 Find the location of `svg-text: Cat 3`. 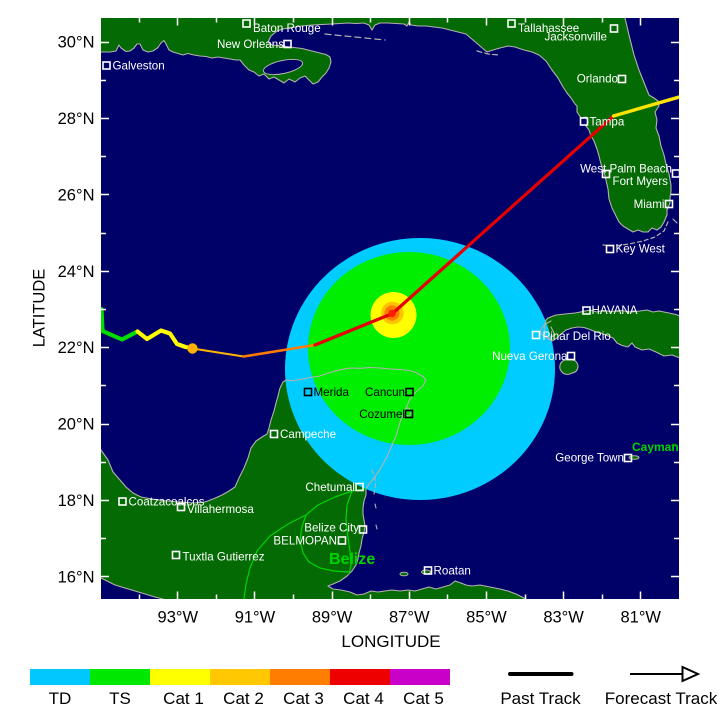

svg-text: Cat 3 is located at coordinates (303, 698).